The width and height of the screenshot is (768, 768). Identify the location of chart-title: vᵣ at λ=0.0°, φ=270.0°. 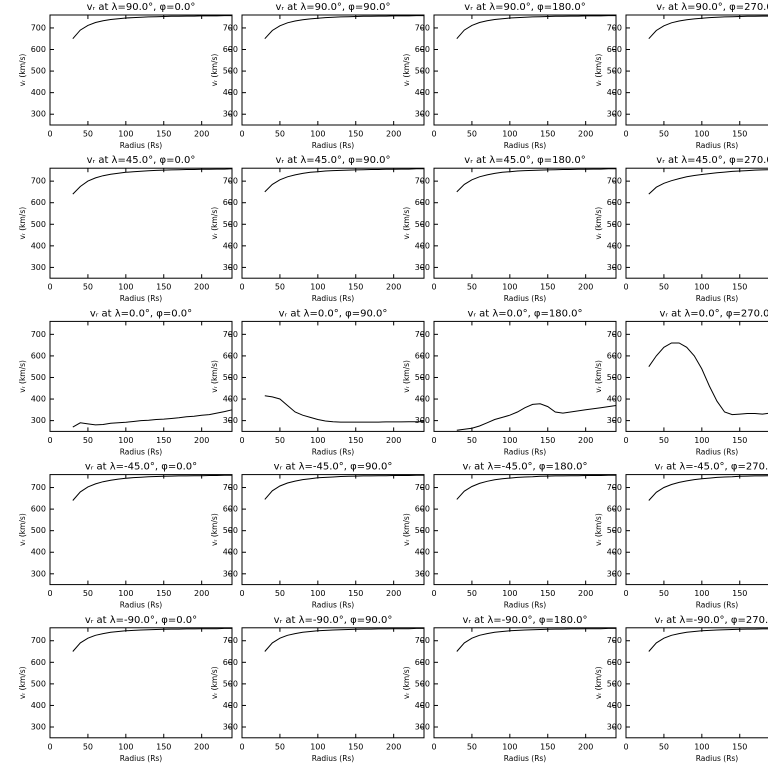
(713, 313).